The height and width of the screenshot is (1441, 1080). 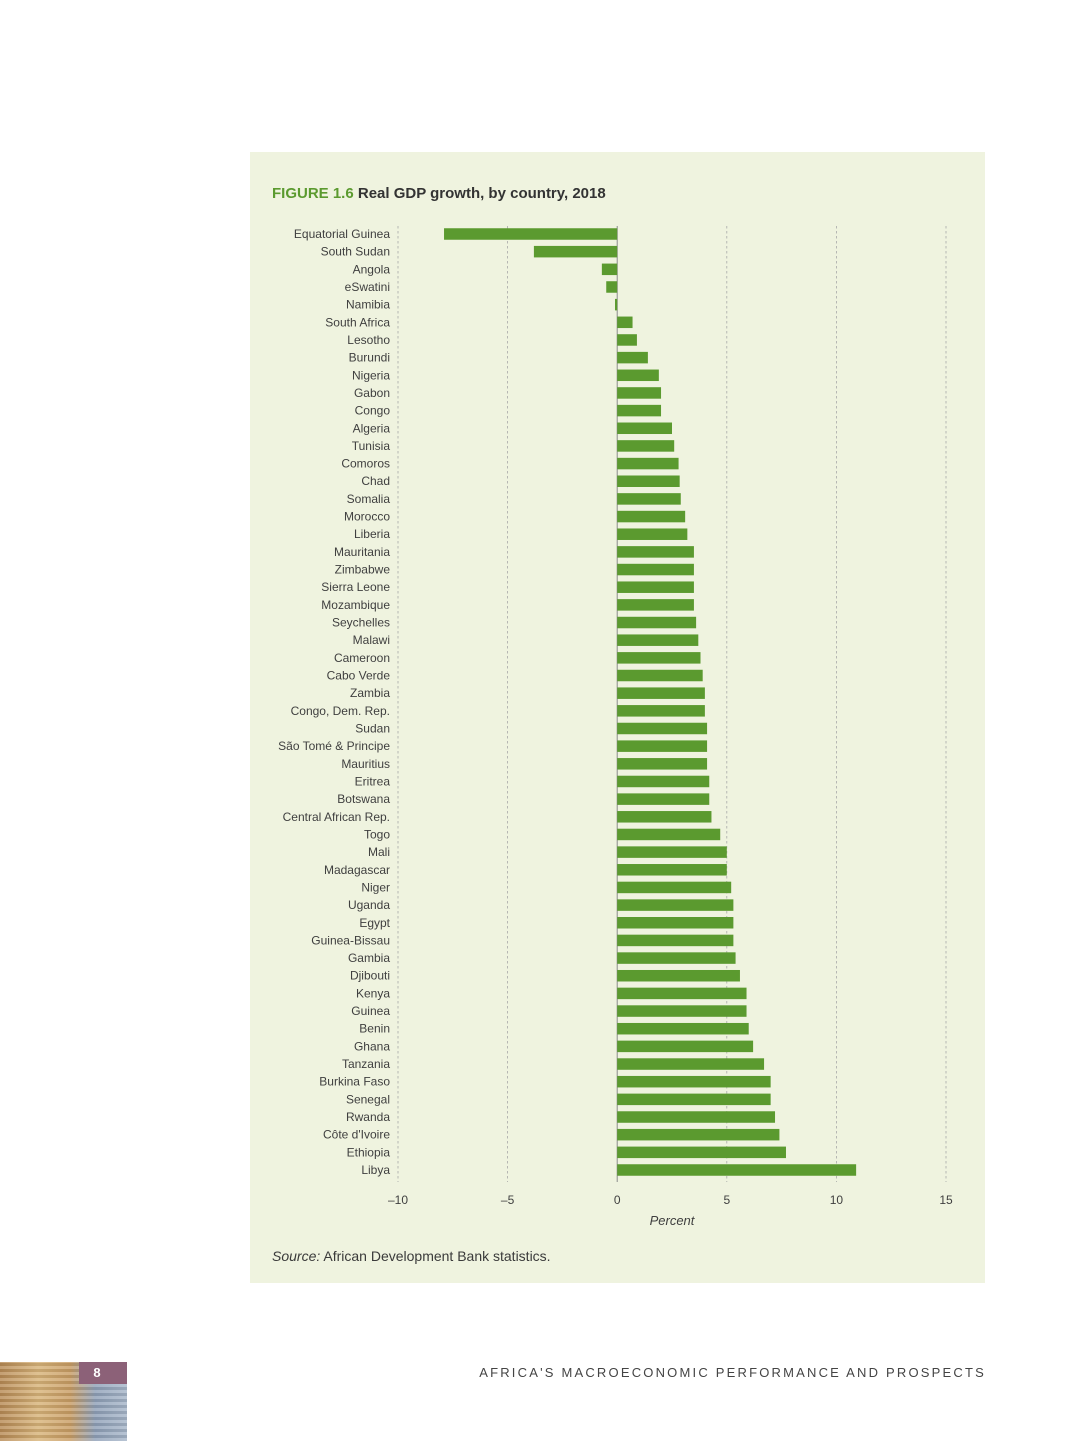 I want to click on category-label: Seychelles, so click(x=361, y=623).